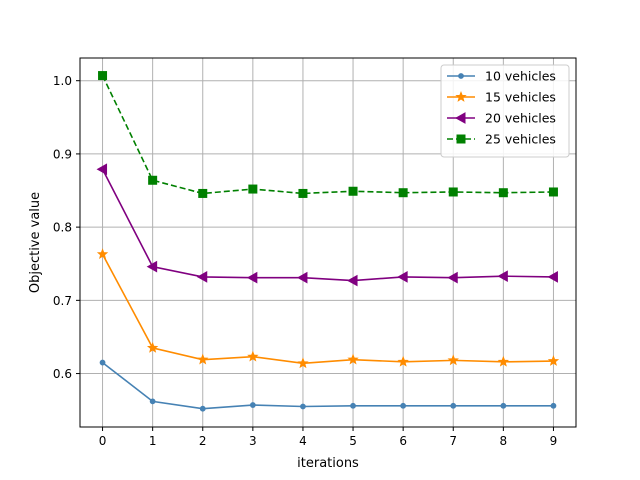 Image resolution: width=640 pixels, height=480 pixels. What do you see at coordinates (62, 301) in the screenshot?
I see `y-tick-label: 0.7` at bounding box center [62, 301].